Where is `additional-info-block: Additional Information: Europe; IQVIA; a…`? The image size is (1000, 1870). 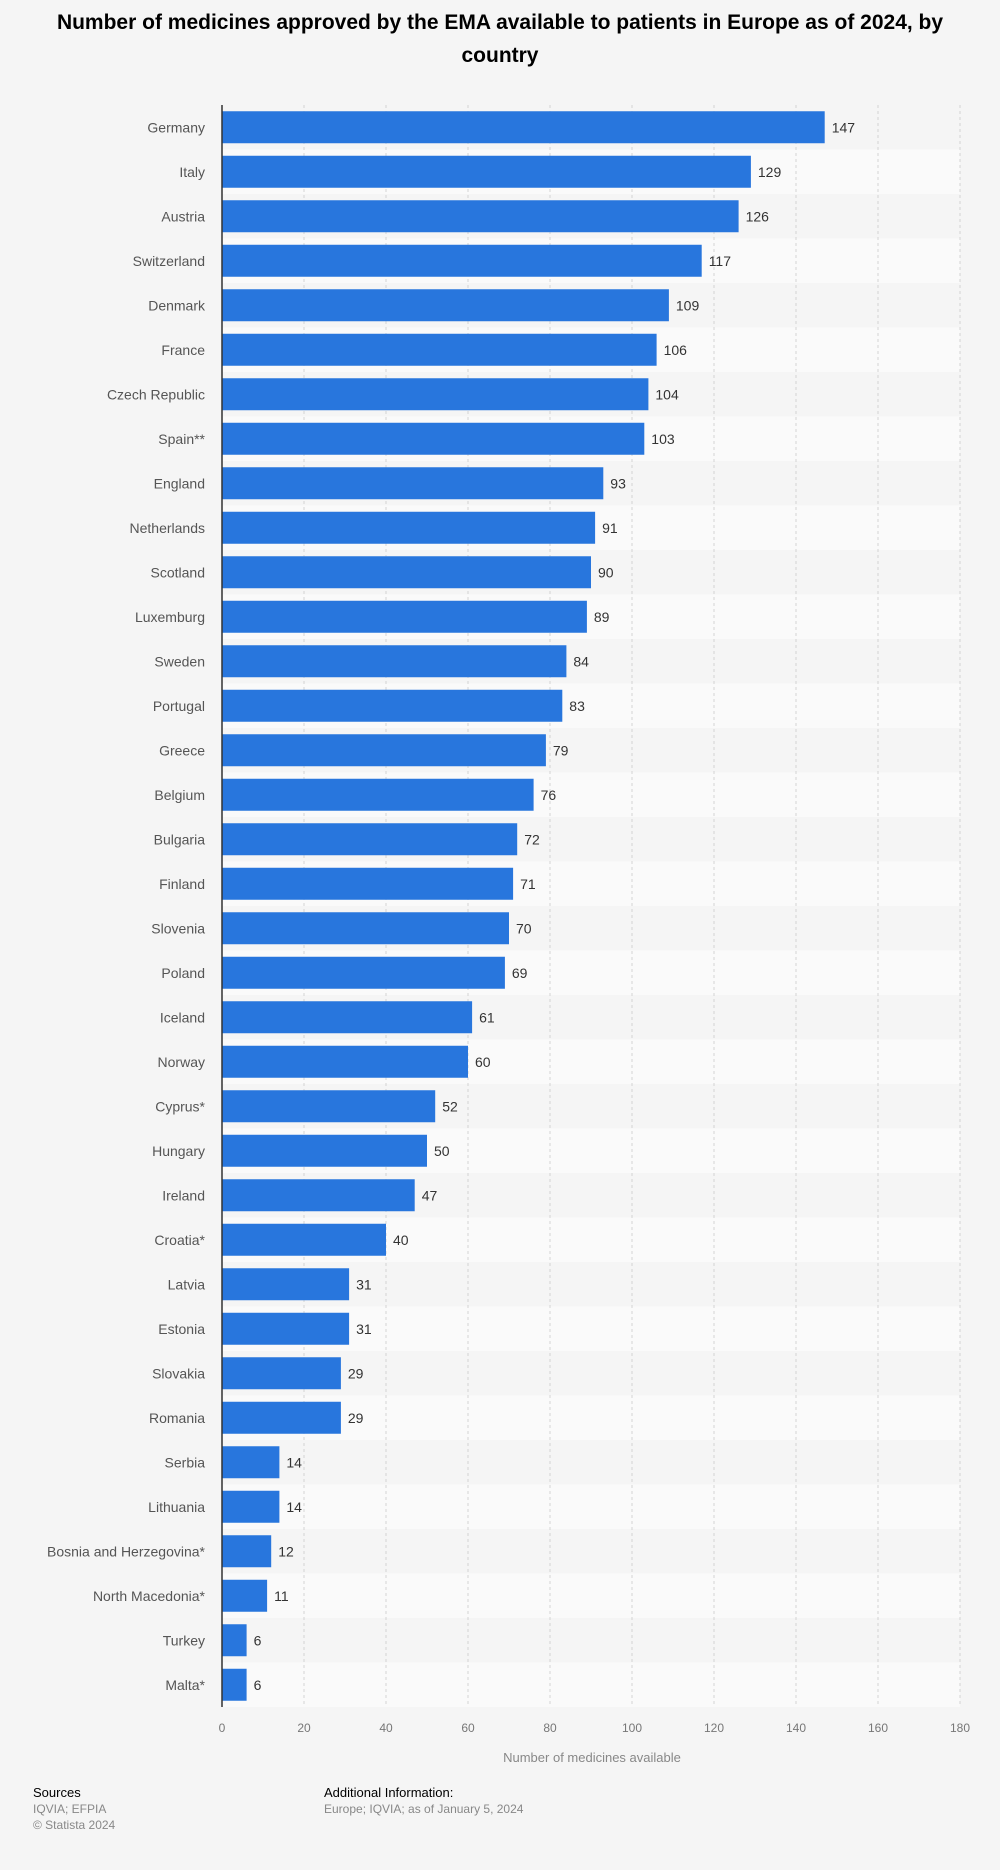
additional-info-block: Additional Information: Europe; IQVIA; a… is located at coordinates (423, 1801).